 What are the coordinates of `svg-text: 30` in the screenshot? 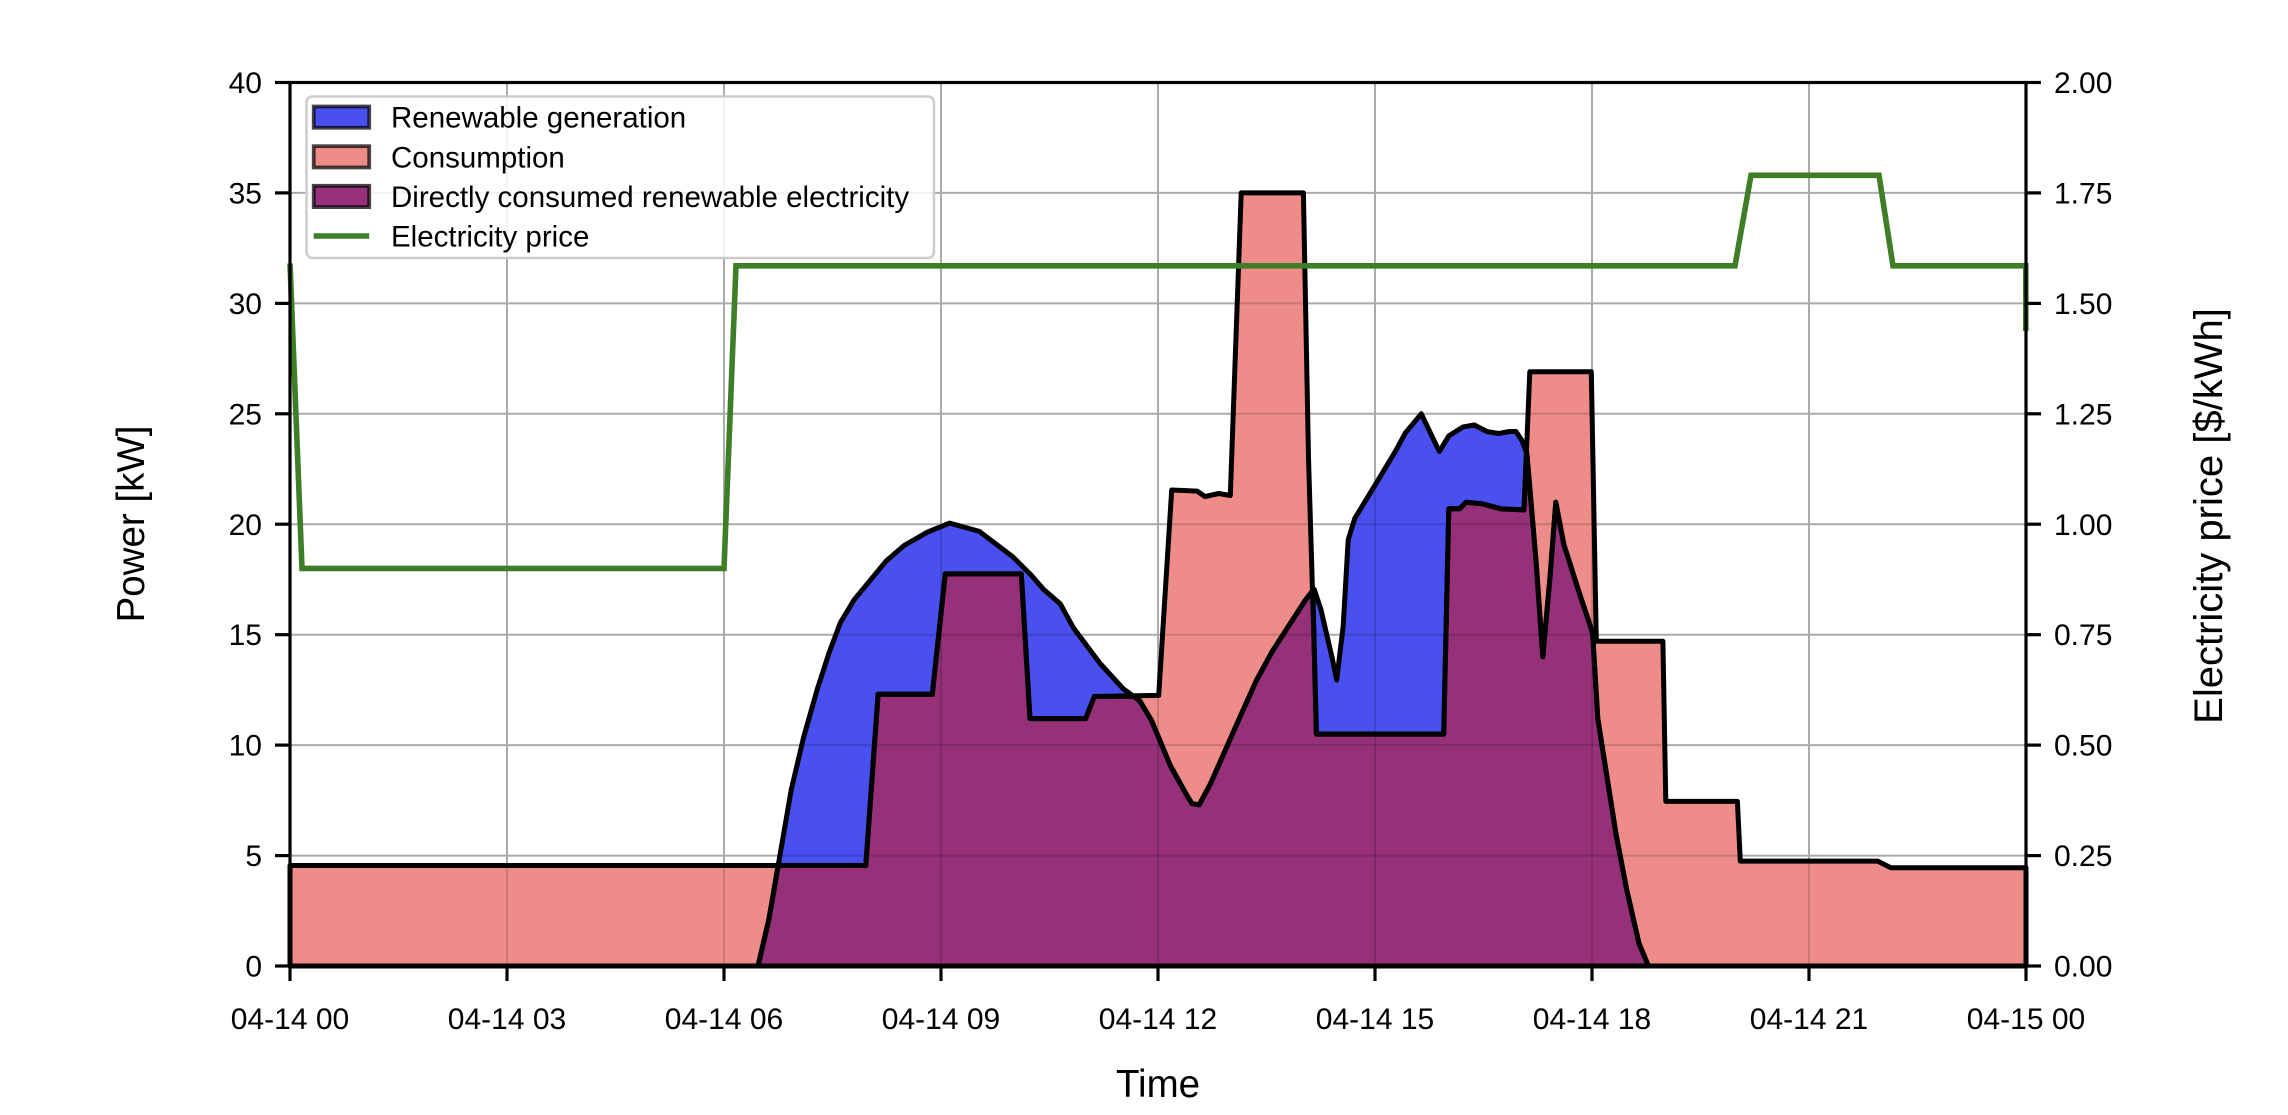 It's located at (245, 304).